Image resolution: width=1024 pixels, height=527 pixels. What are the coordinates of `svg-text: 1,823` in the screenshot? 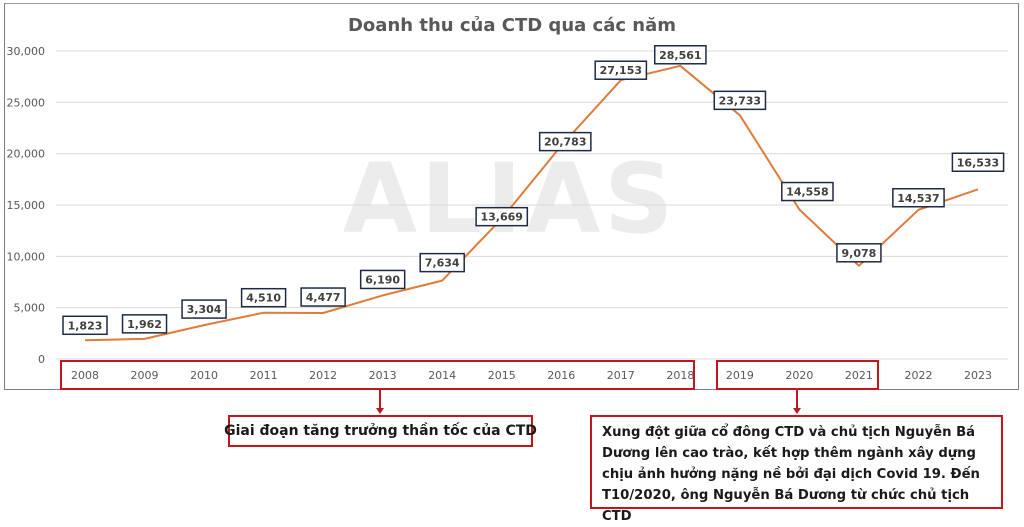 It's located at (85, 325).